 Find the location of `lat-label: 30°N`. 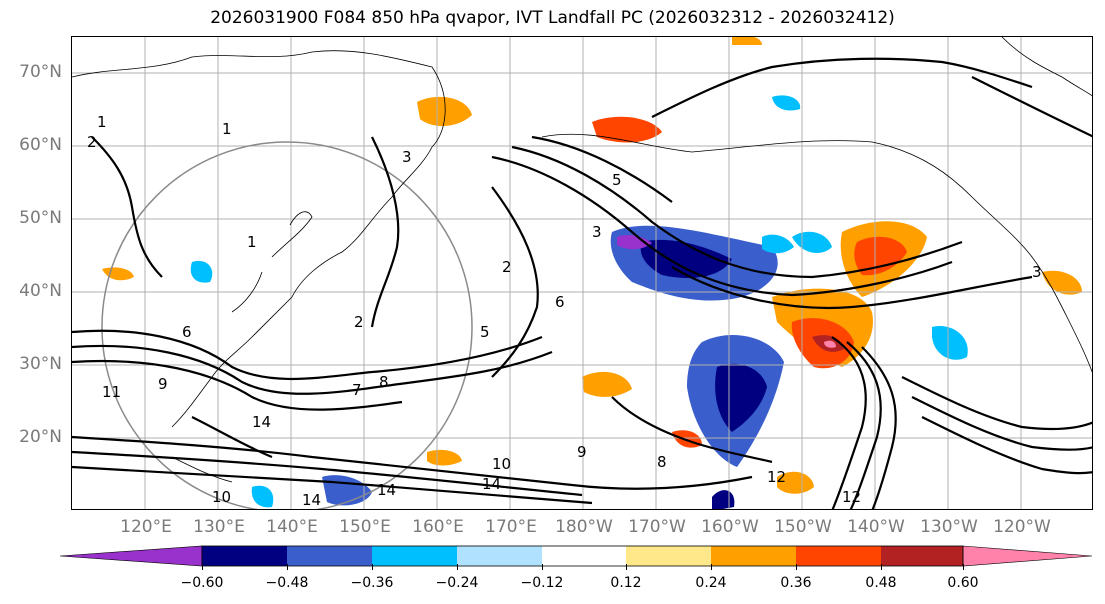

lat-label: 30°N is located at coordinates (40, 364).